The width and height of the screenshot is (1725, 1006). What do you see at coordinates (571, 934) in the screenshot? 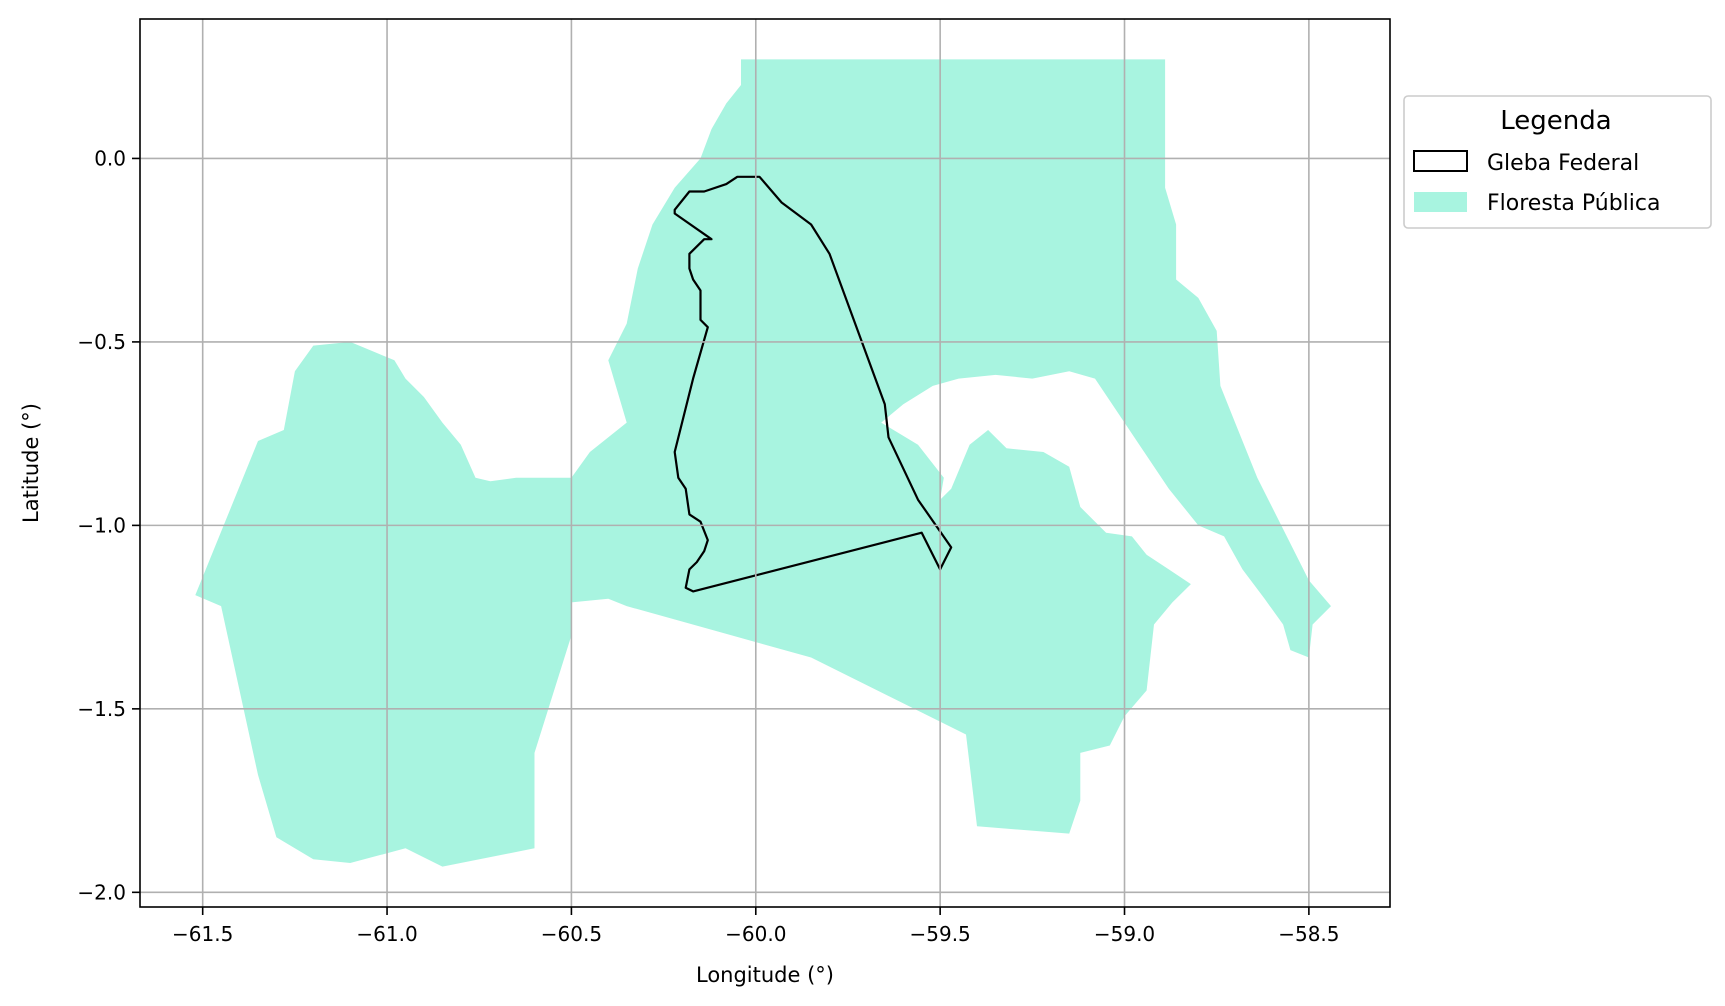
I see `x-tick-label: −60.5` at bounding box center [571, 934].